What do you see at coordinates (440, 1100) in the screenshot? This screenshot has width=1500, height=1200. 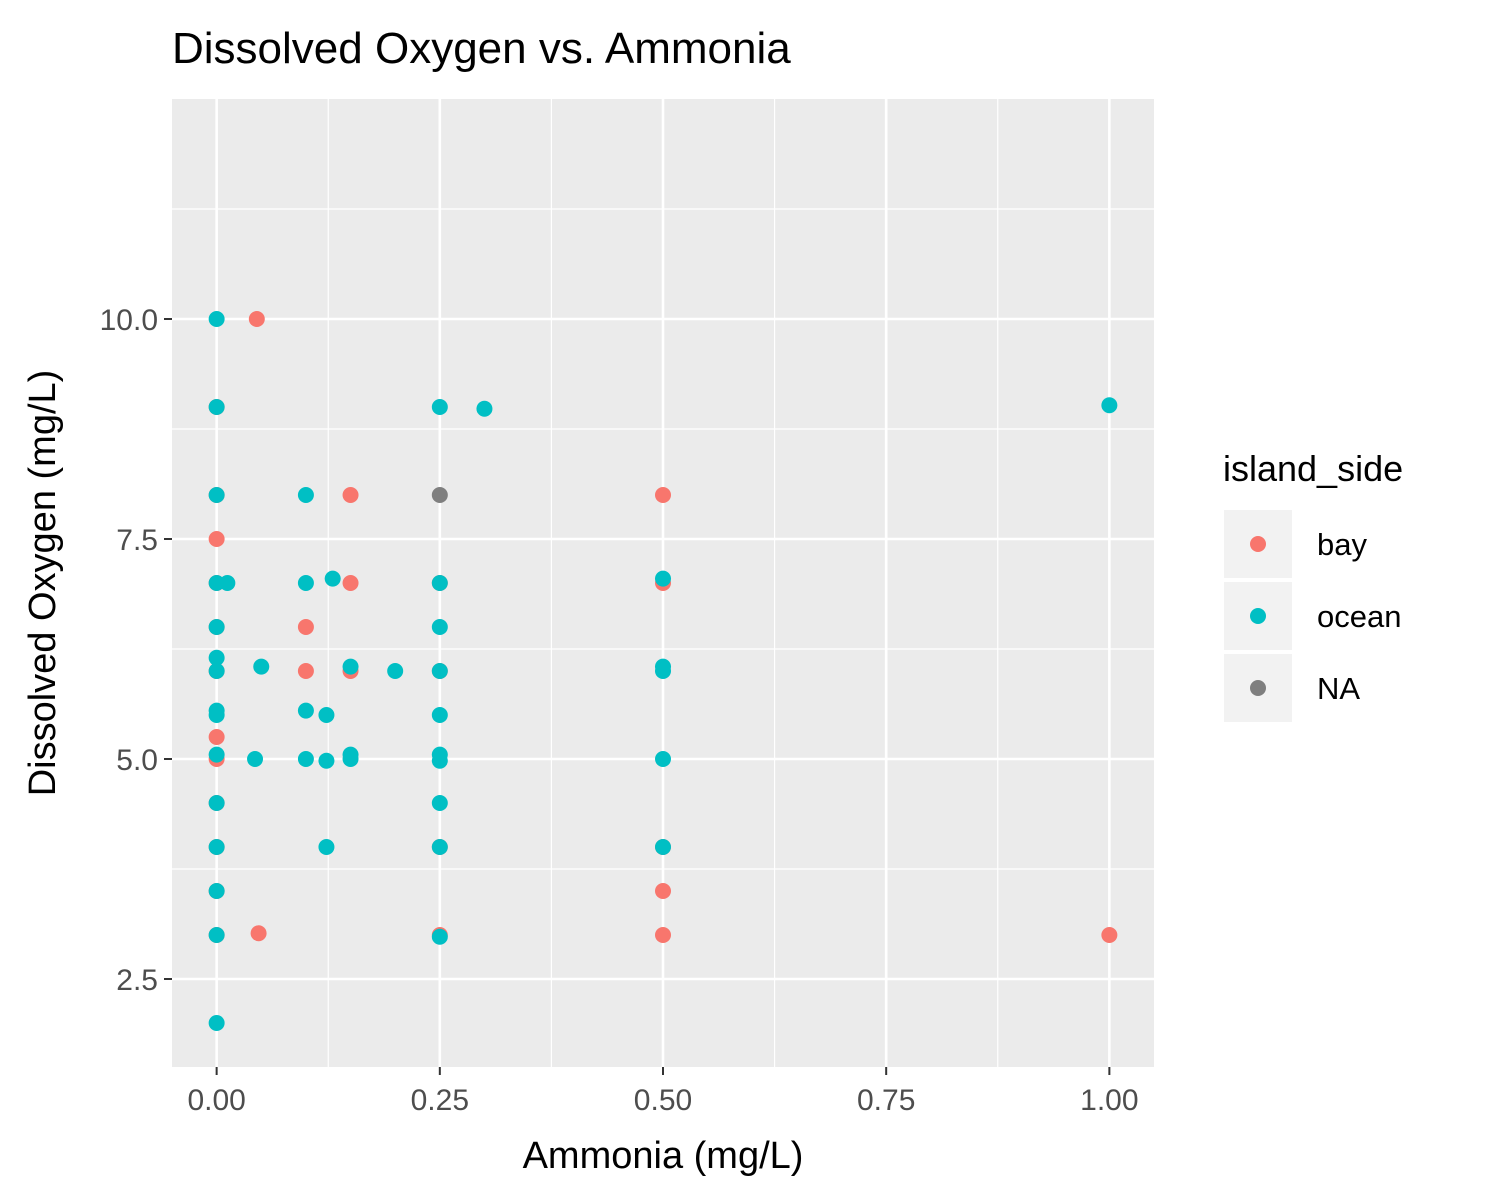 I see `x-tick-label: 0.25` at bounding box center [440, 1100].